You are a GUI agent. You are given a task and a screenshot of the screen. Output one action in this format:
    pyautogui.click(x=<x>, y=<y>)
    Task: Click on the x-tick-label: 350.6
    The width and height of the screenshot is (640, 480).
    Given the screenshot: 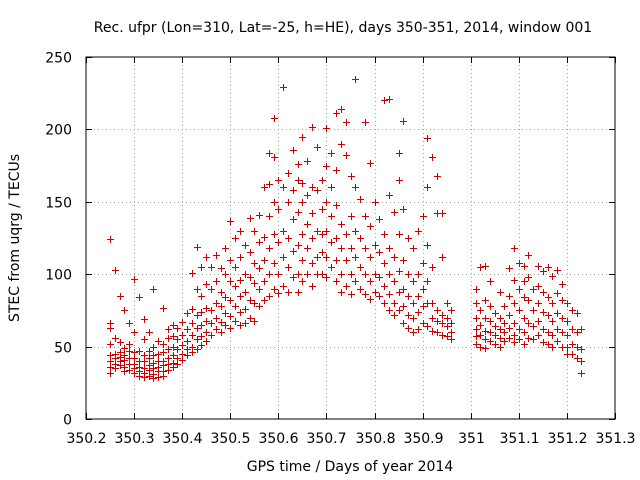 What is the action you would take?
    pyautogui.click(x=278, y=439)
    